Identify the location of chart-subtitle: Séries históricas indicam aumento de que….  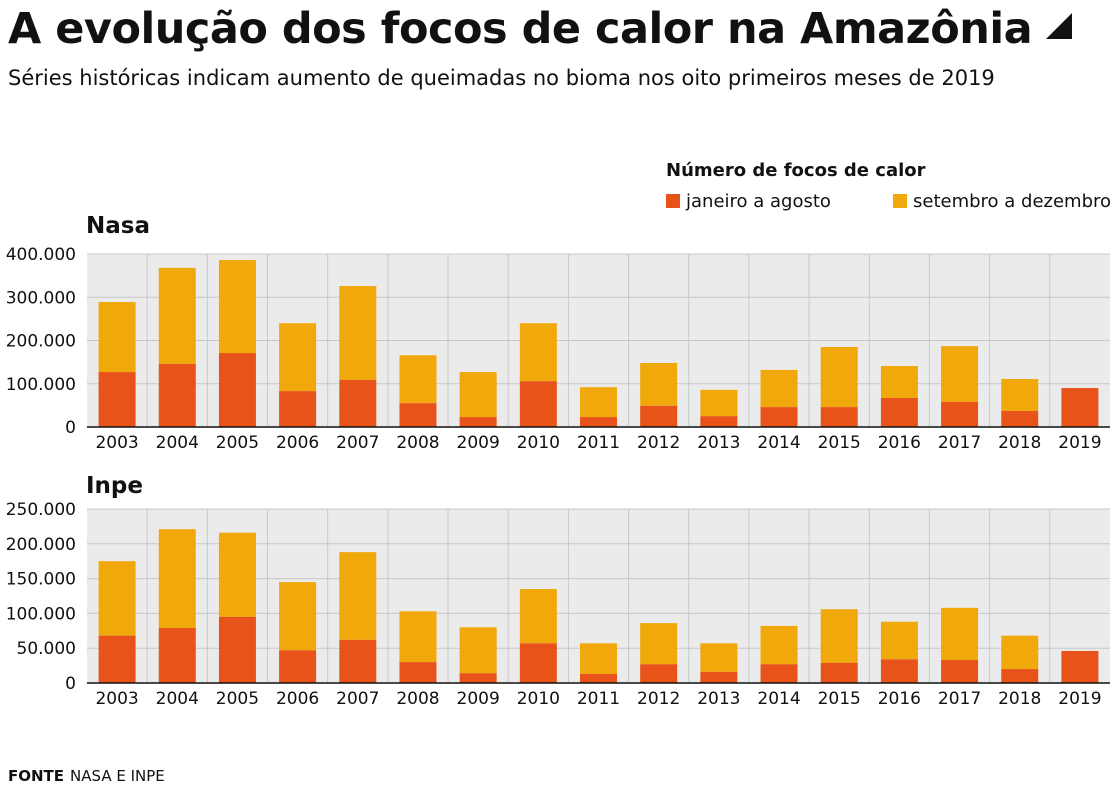
(501, 78).